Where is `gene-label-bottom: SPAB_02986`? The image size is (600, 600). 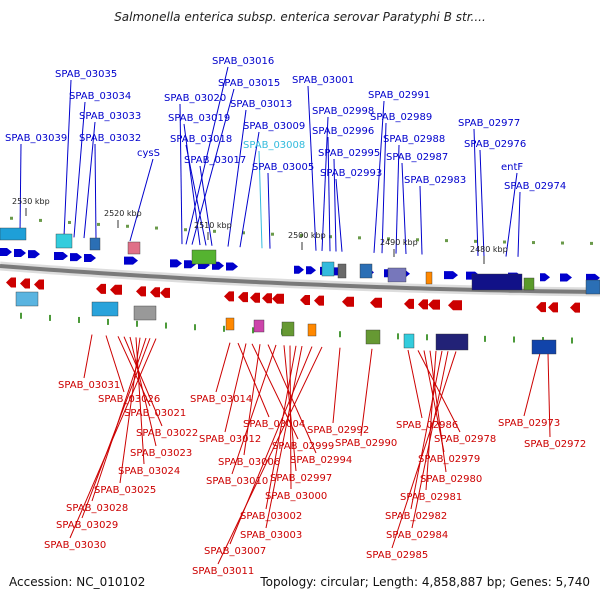
gene-label-bottom: SPAB_02986 is located at coordinates (427, 425).